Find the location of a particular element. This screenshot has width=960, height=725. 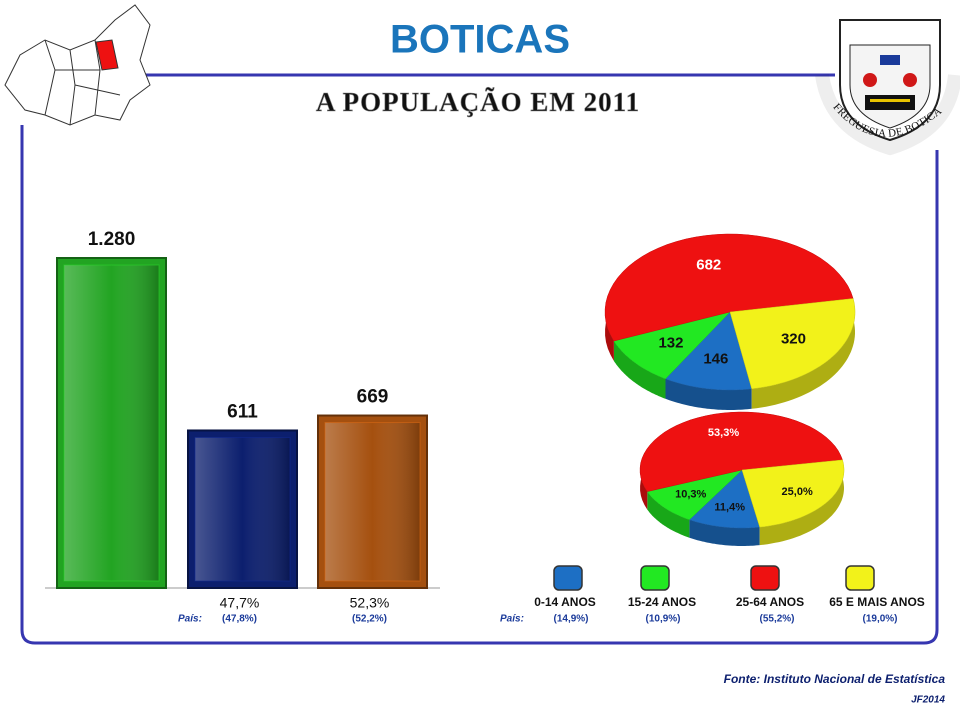

credit: JF2014 is located at coordinates (928, 700).